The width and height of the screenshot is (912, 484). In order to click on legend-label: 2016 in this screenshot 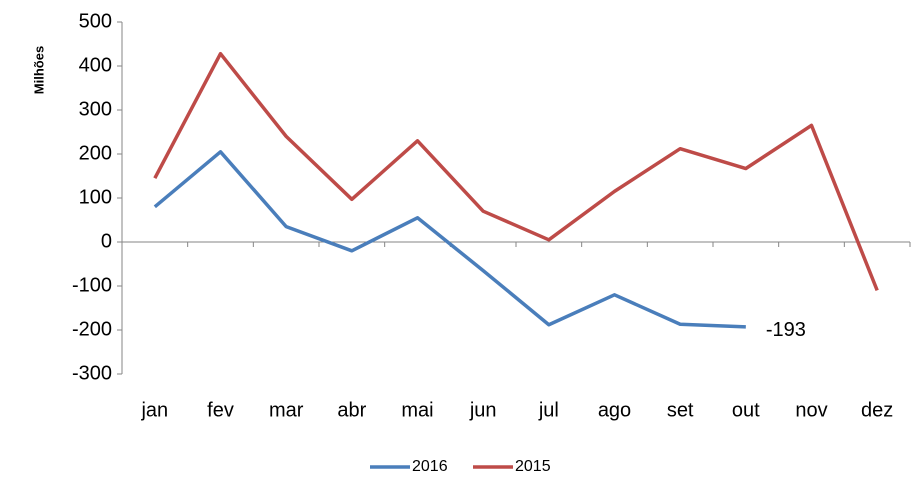, I will do `click(430, 466)`.